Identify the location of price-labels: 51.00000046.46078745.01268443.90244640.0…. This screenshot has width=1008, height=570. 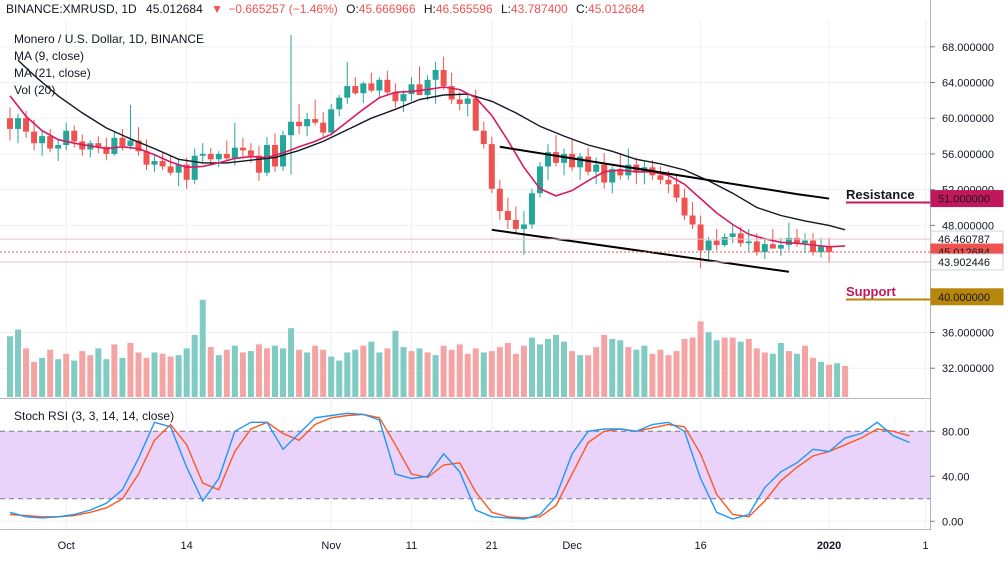
(967, 248).